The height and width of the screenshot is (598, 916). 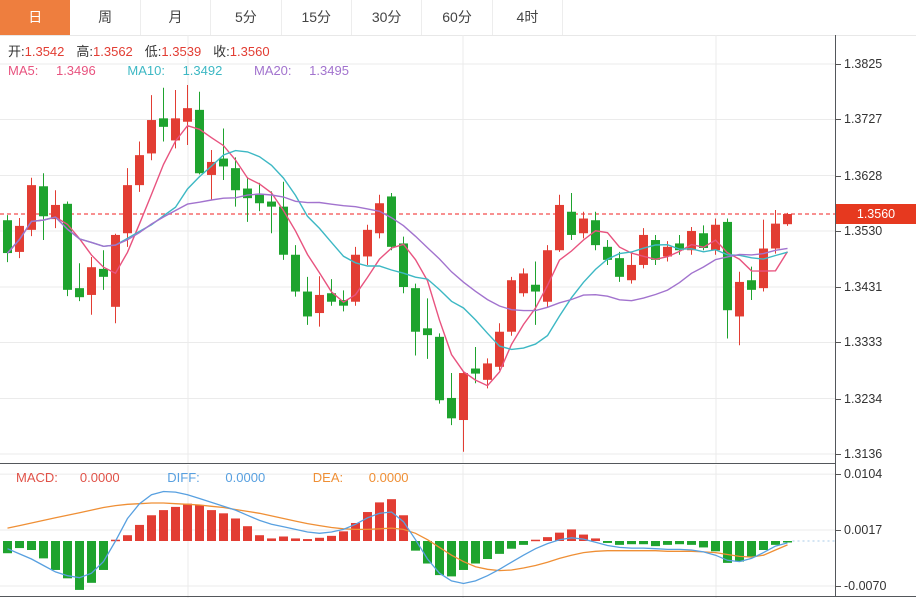 I want to click on price-axis-label: 1.3136, so click(x=863, y=454).